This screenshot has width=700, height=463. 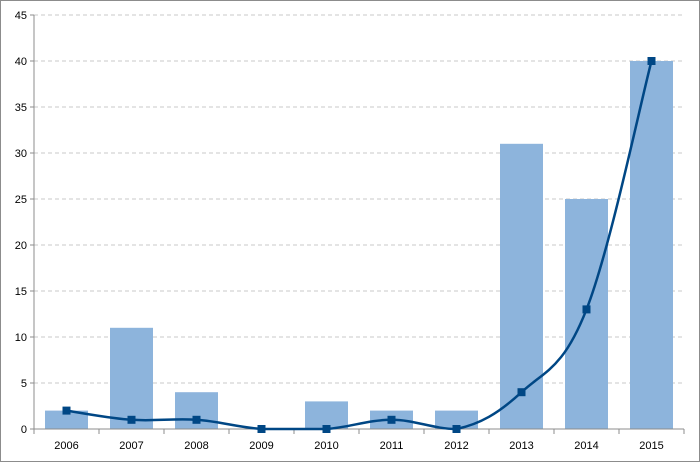 What do you see at coordinates (392, 446) in the screenshot?
I see `x-tick-label: 2011` at bounding box center [392, 446].